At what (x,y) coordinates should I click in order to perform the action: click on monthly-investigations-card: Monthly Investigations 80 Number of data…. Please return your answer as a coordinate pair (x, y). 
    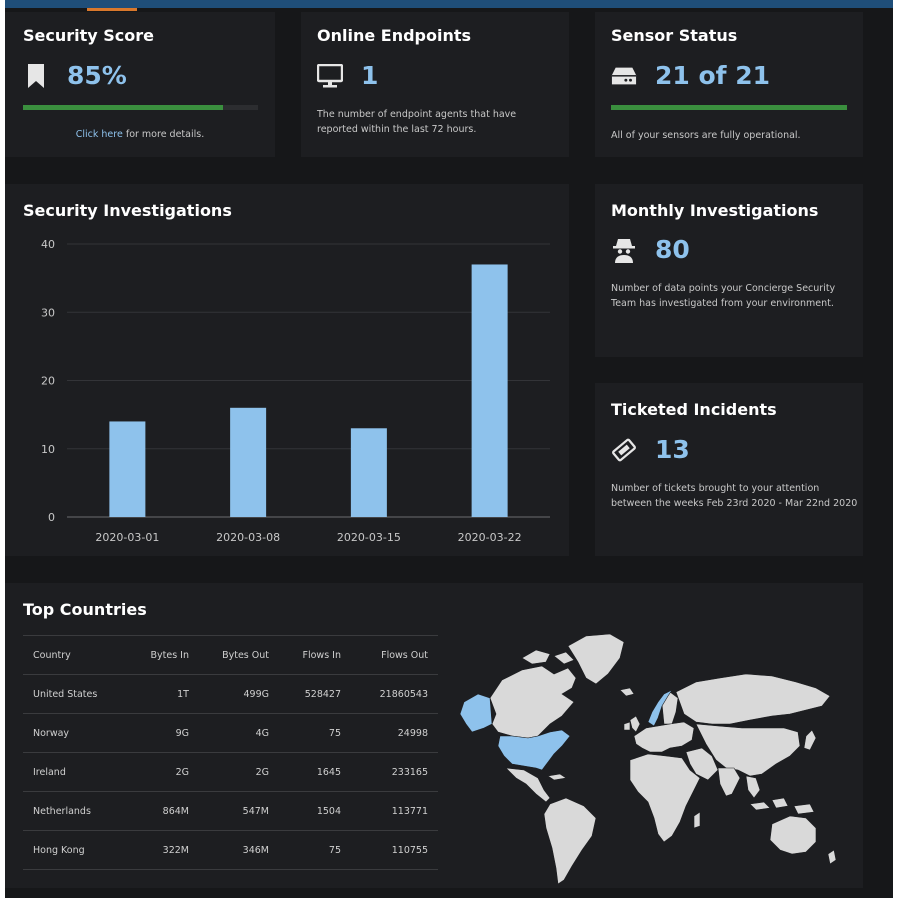
    Looking at the image, I should click on (729, 270).